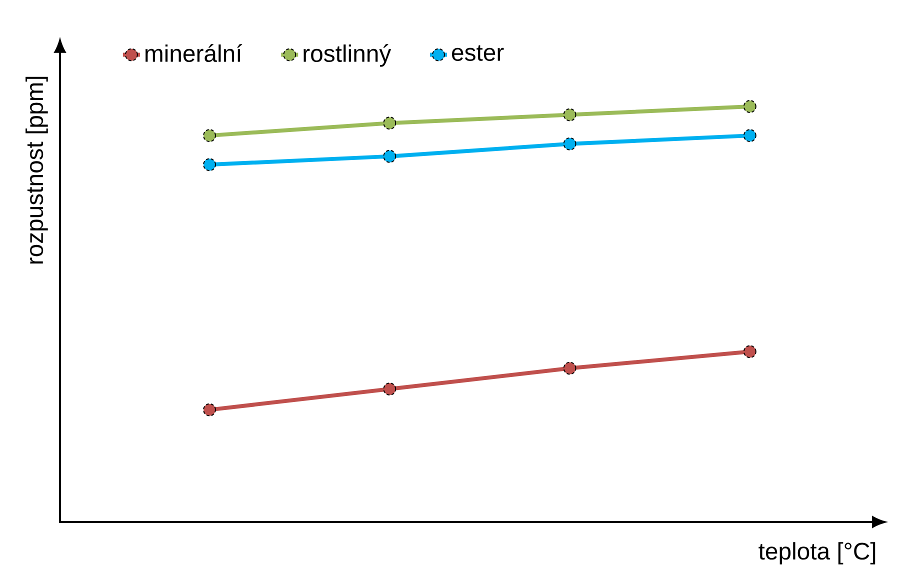  I want to click on x-axis-title: teplota [°C], so click(817, 553).